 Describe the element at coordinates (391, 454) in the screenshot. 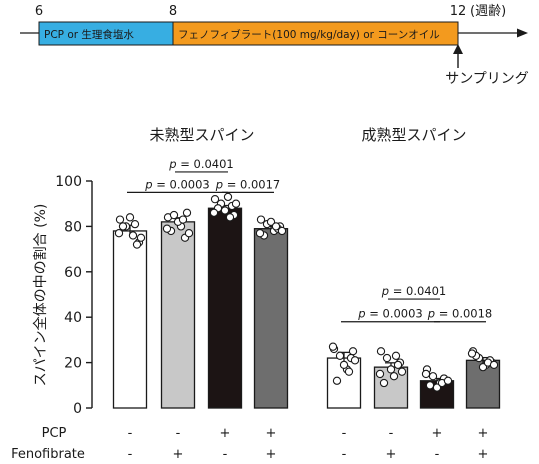

I see `condition-sign-2-6: +` at that location.